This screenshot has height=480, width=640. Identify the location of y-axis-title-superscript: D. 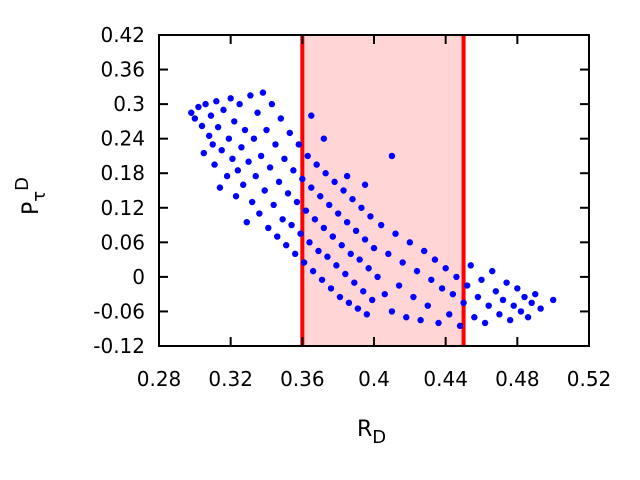
(22, 184).